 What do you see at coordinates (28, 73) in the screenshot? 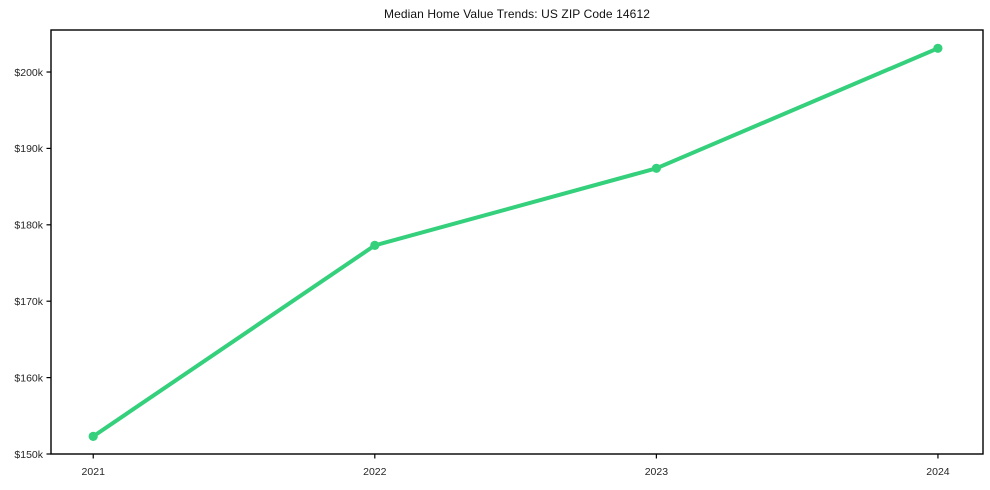
I see `y-tick-label: $200k` at bounding box center [28, 73].